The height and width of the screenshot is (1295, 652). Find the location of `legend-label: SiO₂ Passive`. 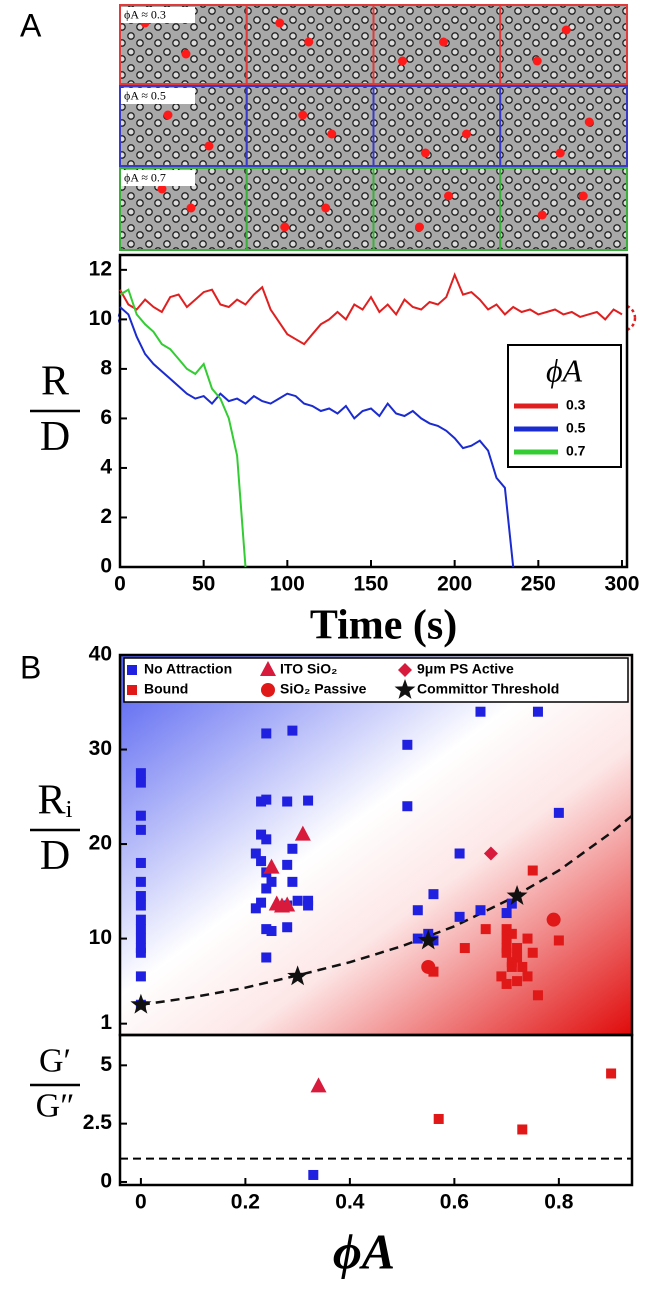

legend-label: SiO₂ Passive is located at coordinates (323, 689).